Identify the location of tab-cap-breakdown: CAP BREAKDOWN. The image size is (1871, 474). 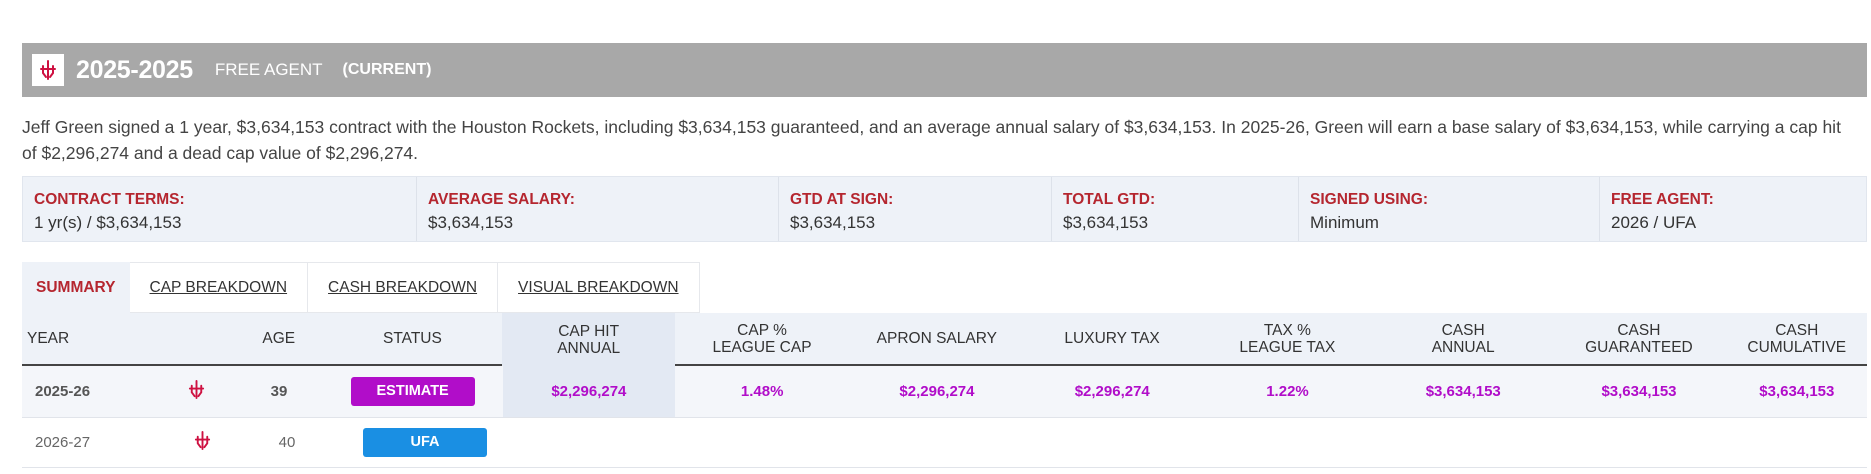
(219, 287).